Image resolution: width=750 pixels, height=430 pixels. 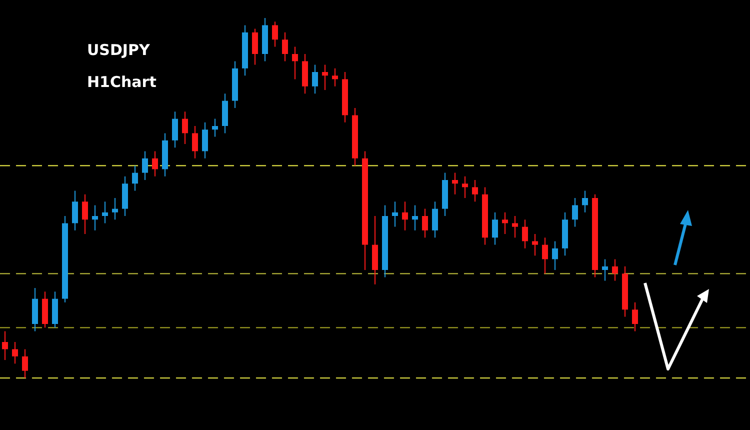 What do you see at coordinates (118, 50) in the screenshot?
I see `text: USDJPY` at bounding box center [118, 50].